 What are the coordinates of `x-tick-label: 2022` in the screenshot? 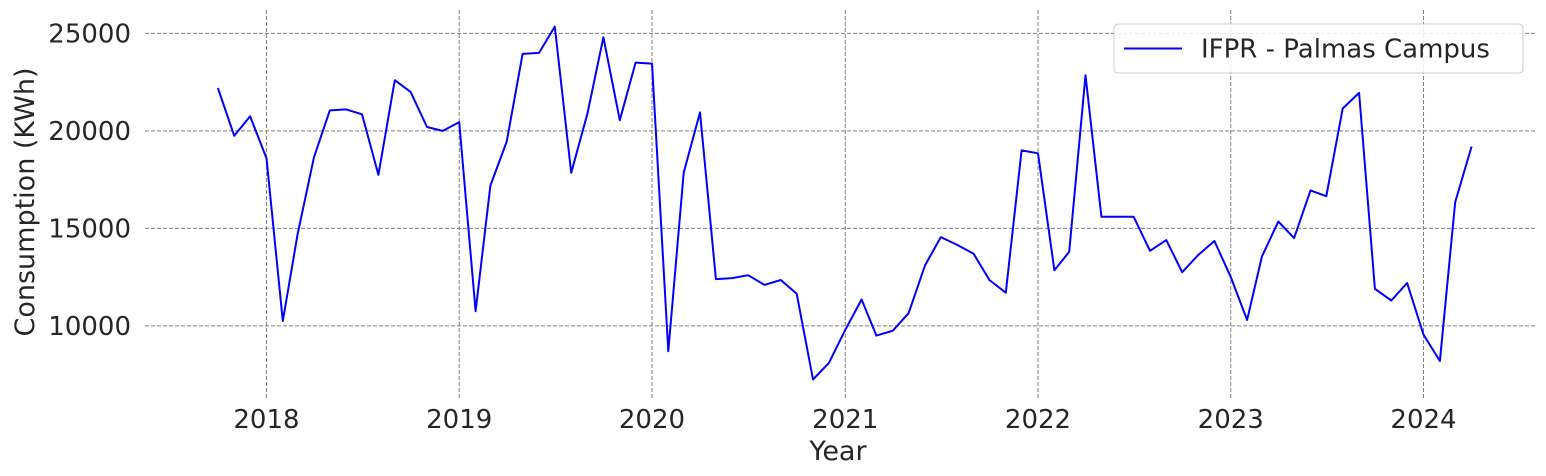 It's located at (1038, 420).